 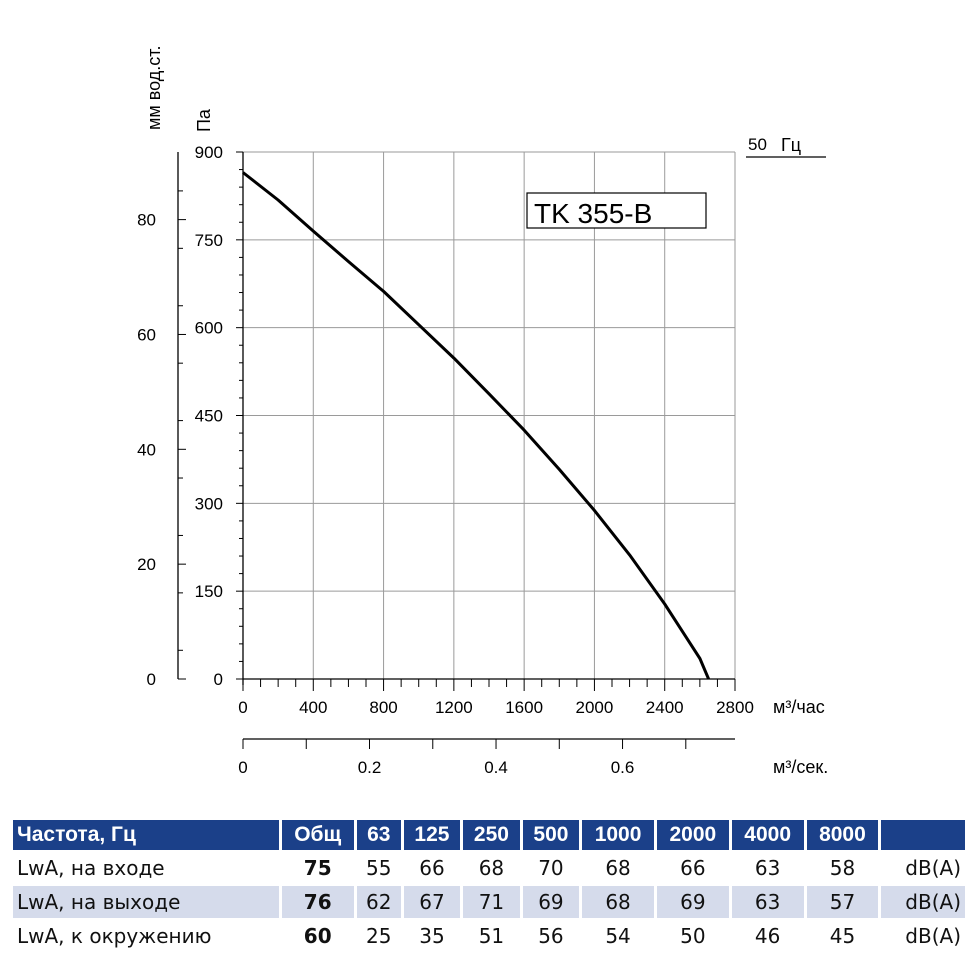 What do you see at coordinates (799, 707) in the screenshot?
I see `x-axis-unit-primary: м³/час` at bounding box center [799, 707].